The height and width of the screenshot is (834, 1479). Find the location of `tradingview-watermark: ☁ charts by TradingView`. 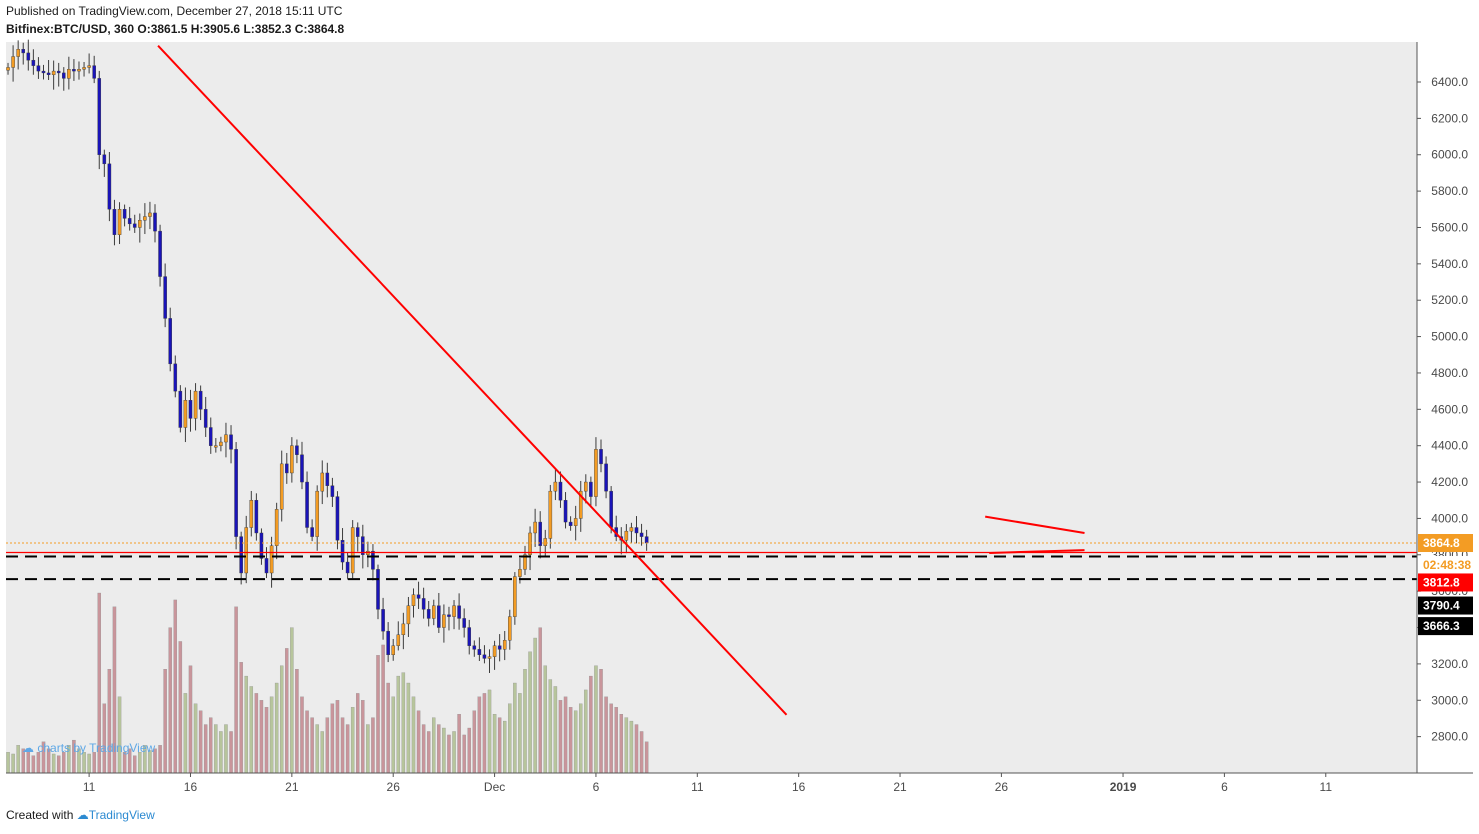

tradingview-watermark: ☁ charts by TradingView is located at coordinates (88, 748).